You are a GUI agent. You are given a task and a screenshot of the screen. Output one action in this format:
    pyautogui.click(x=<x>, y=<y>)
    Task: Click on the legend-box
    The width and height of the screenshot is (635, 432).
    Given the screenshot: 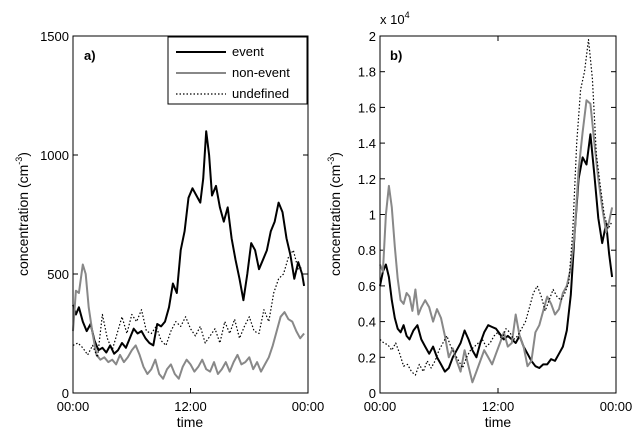 What is the action you would take?
    pyautogui.click(x=237, y=70)
    